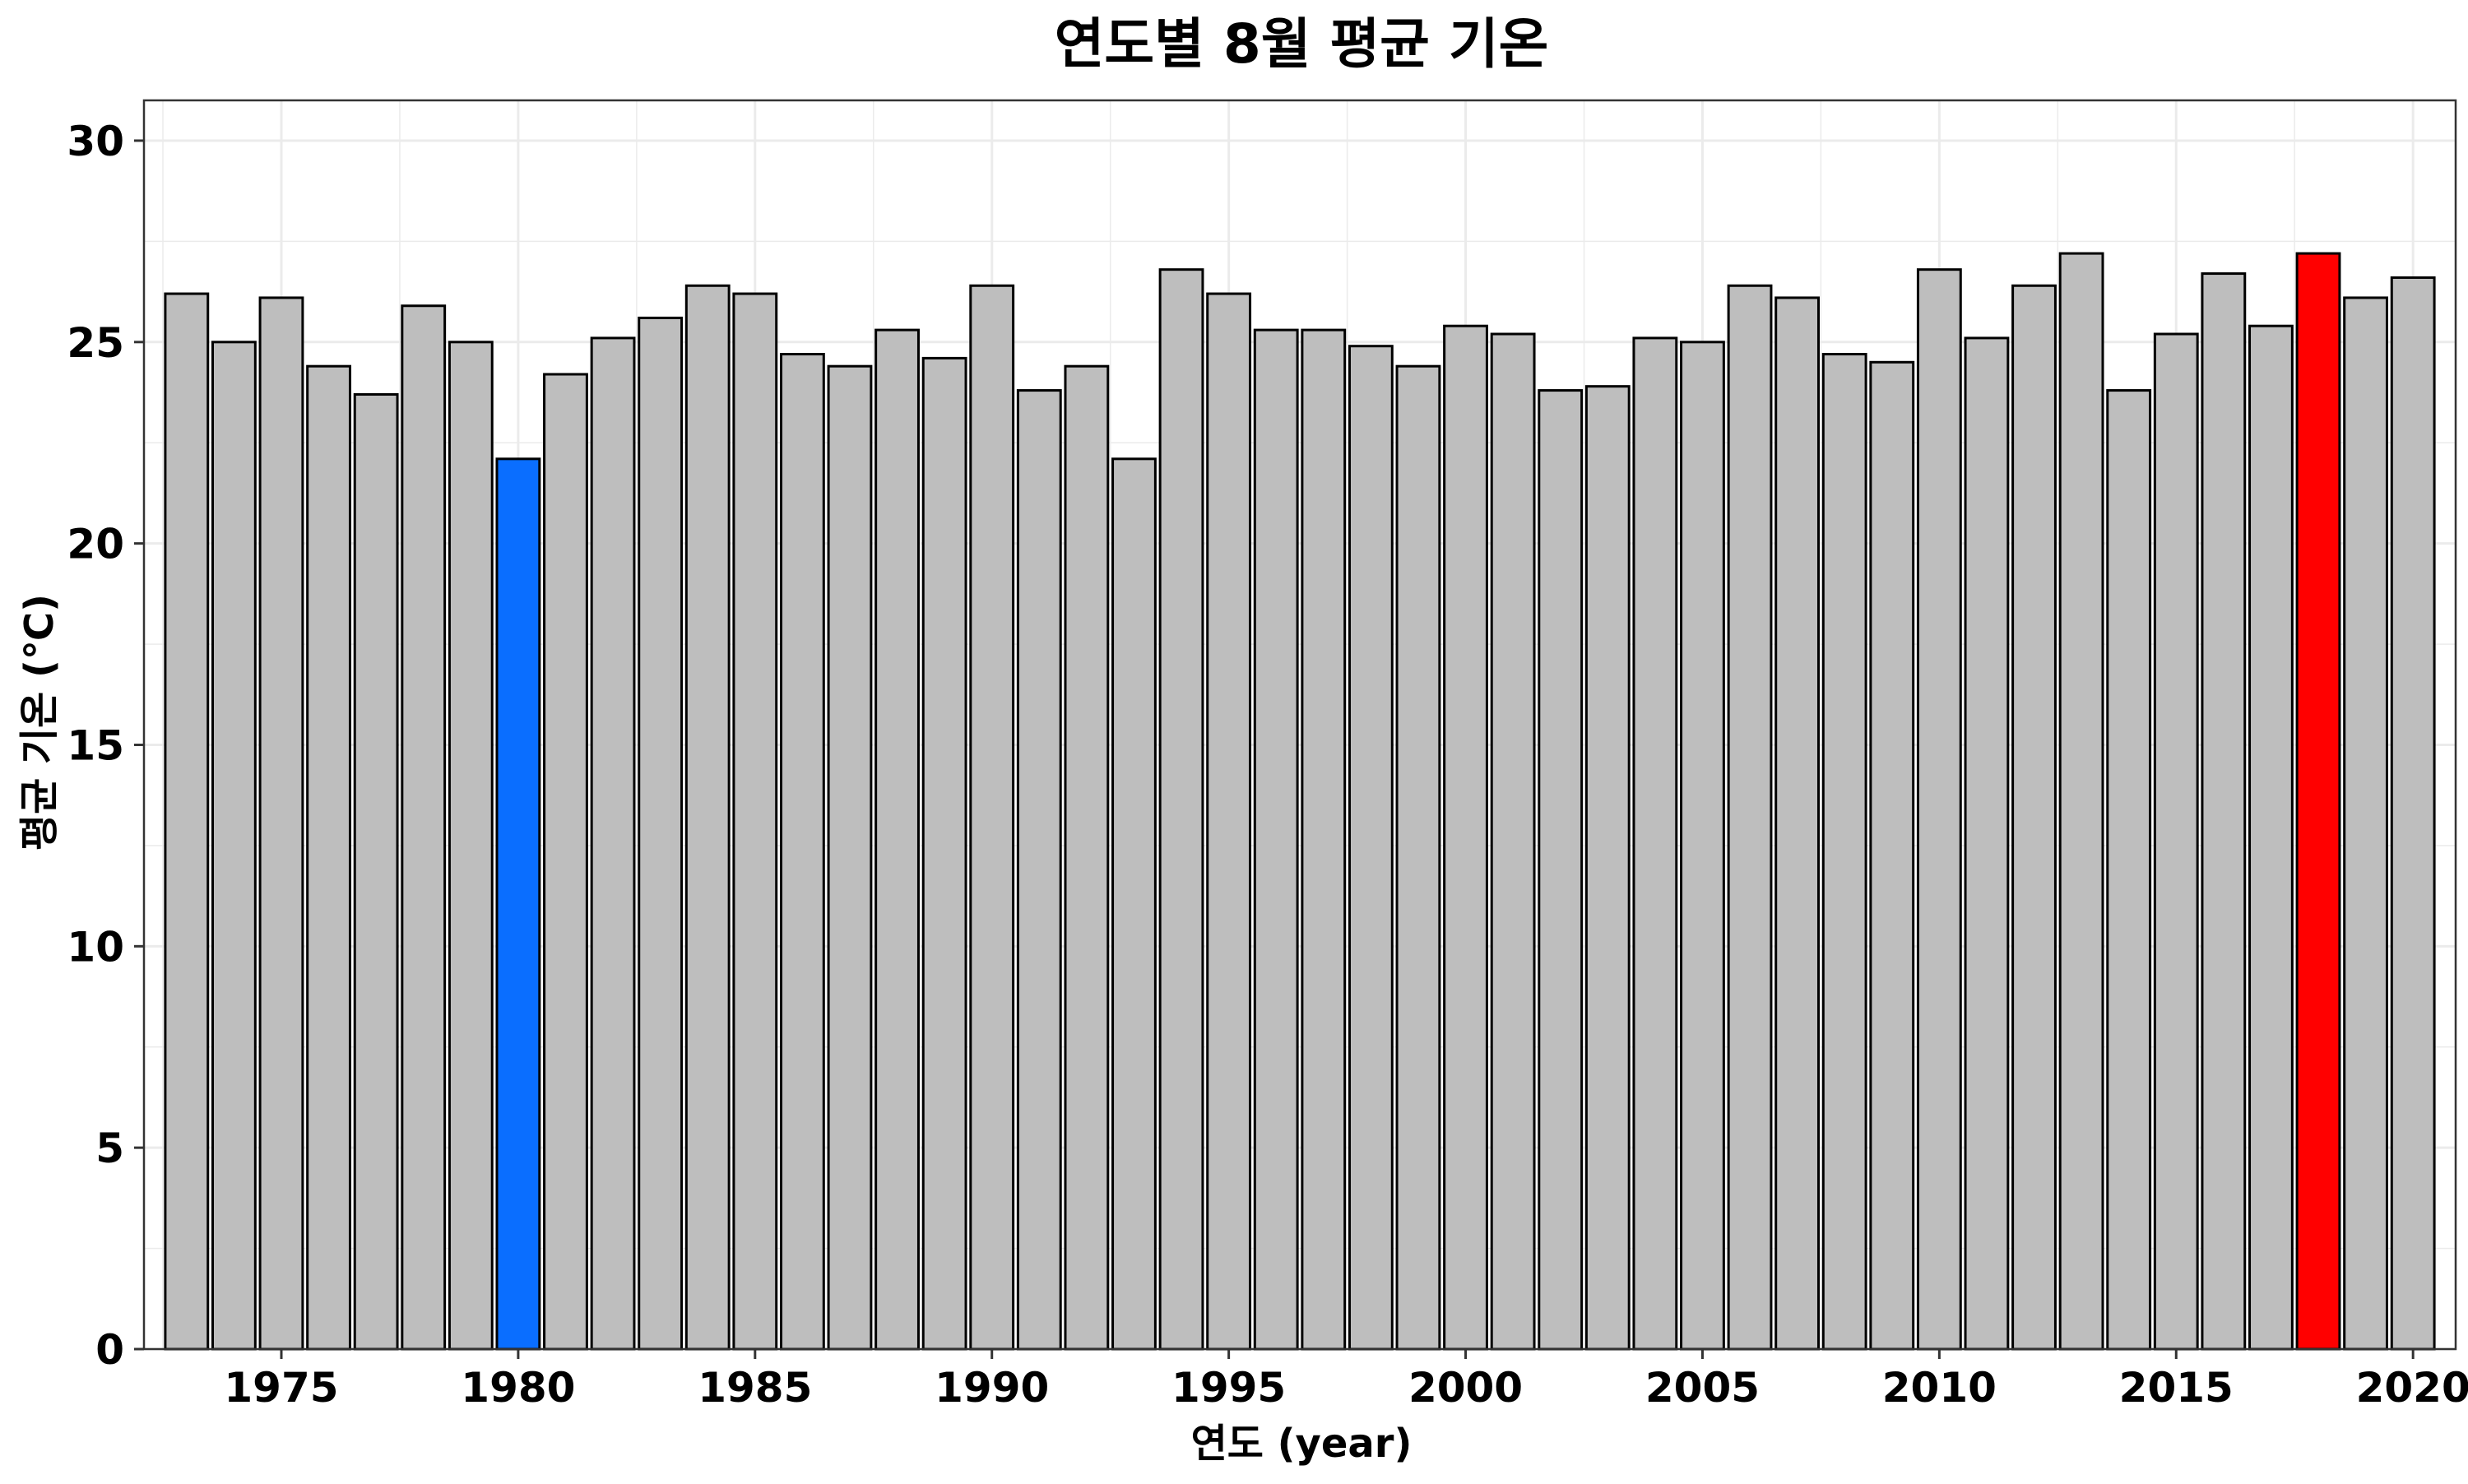 This screenshot has height=1484, width=2468. What do you see at coordinates (109, 1350) in the screenshot?
I see `y-tick-label: 0` at bounding box center [109, 1350].